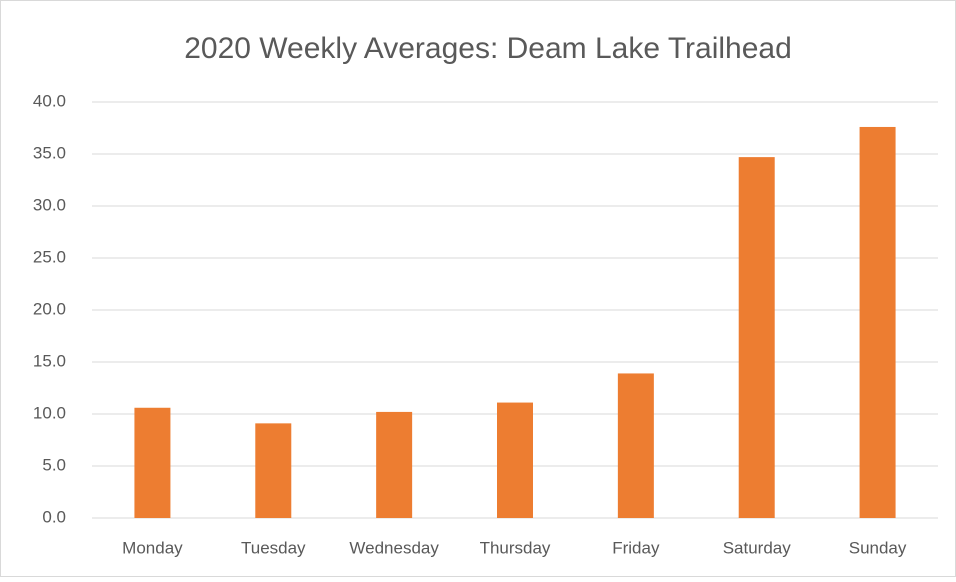 Image resolution: width=956 pixels, height=582 pixels. Describe the element at coordinates (54, 464) in the screenshot. I see `y-tick-label: 5.0` at that location.